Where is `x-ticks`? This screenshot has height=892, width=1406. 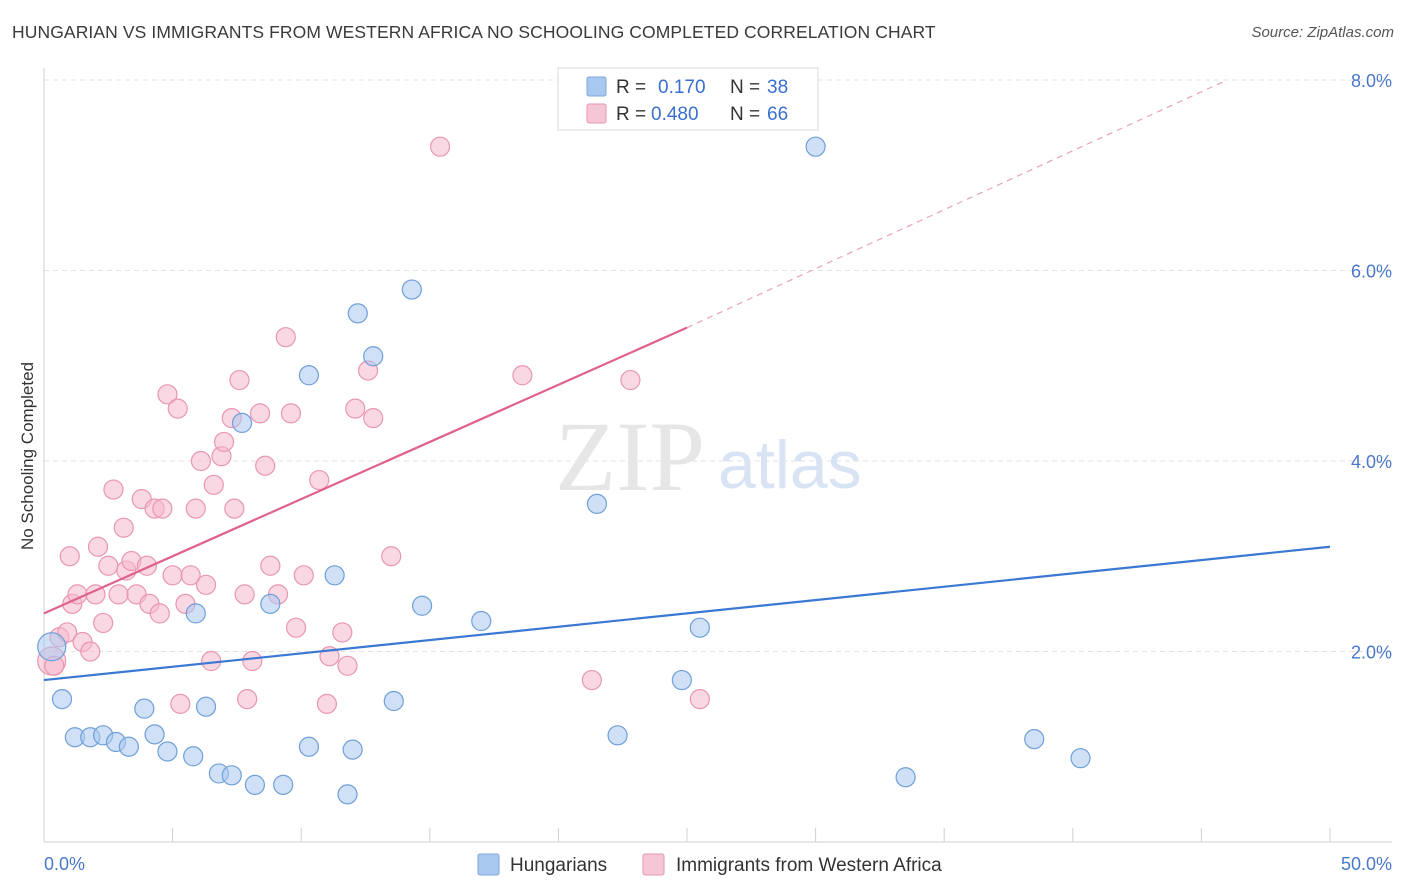 x-ticks is located at coordinates (687, 835).